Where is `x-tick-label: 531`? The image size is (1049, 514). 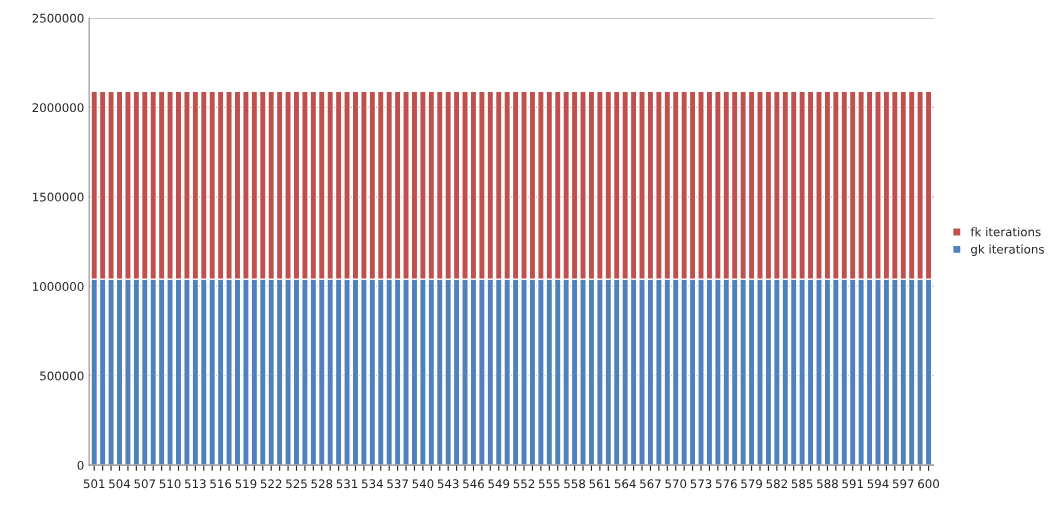 x-tick-label: 531 is located at coordinates (347, 484).